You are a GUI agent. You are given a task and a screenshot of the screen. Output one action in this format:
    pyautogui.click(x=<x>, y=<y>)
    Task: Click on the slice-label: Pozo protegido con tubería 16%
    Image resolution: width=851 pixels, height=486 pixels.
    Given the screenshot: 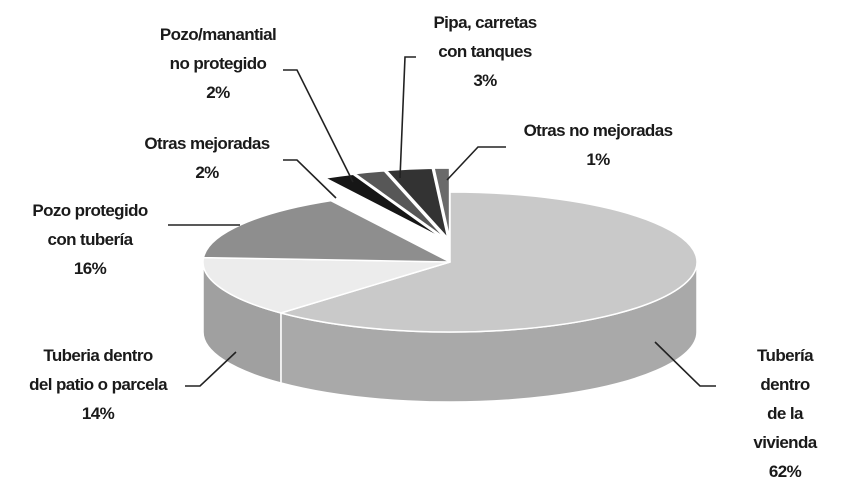 What is the action you would take?
    pyautogui.click(x=90, y=239)
    